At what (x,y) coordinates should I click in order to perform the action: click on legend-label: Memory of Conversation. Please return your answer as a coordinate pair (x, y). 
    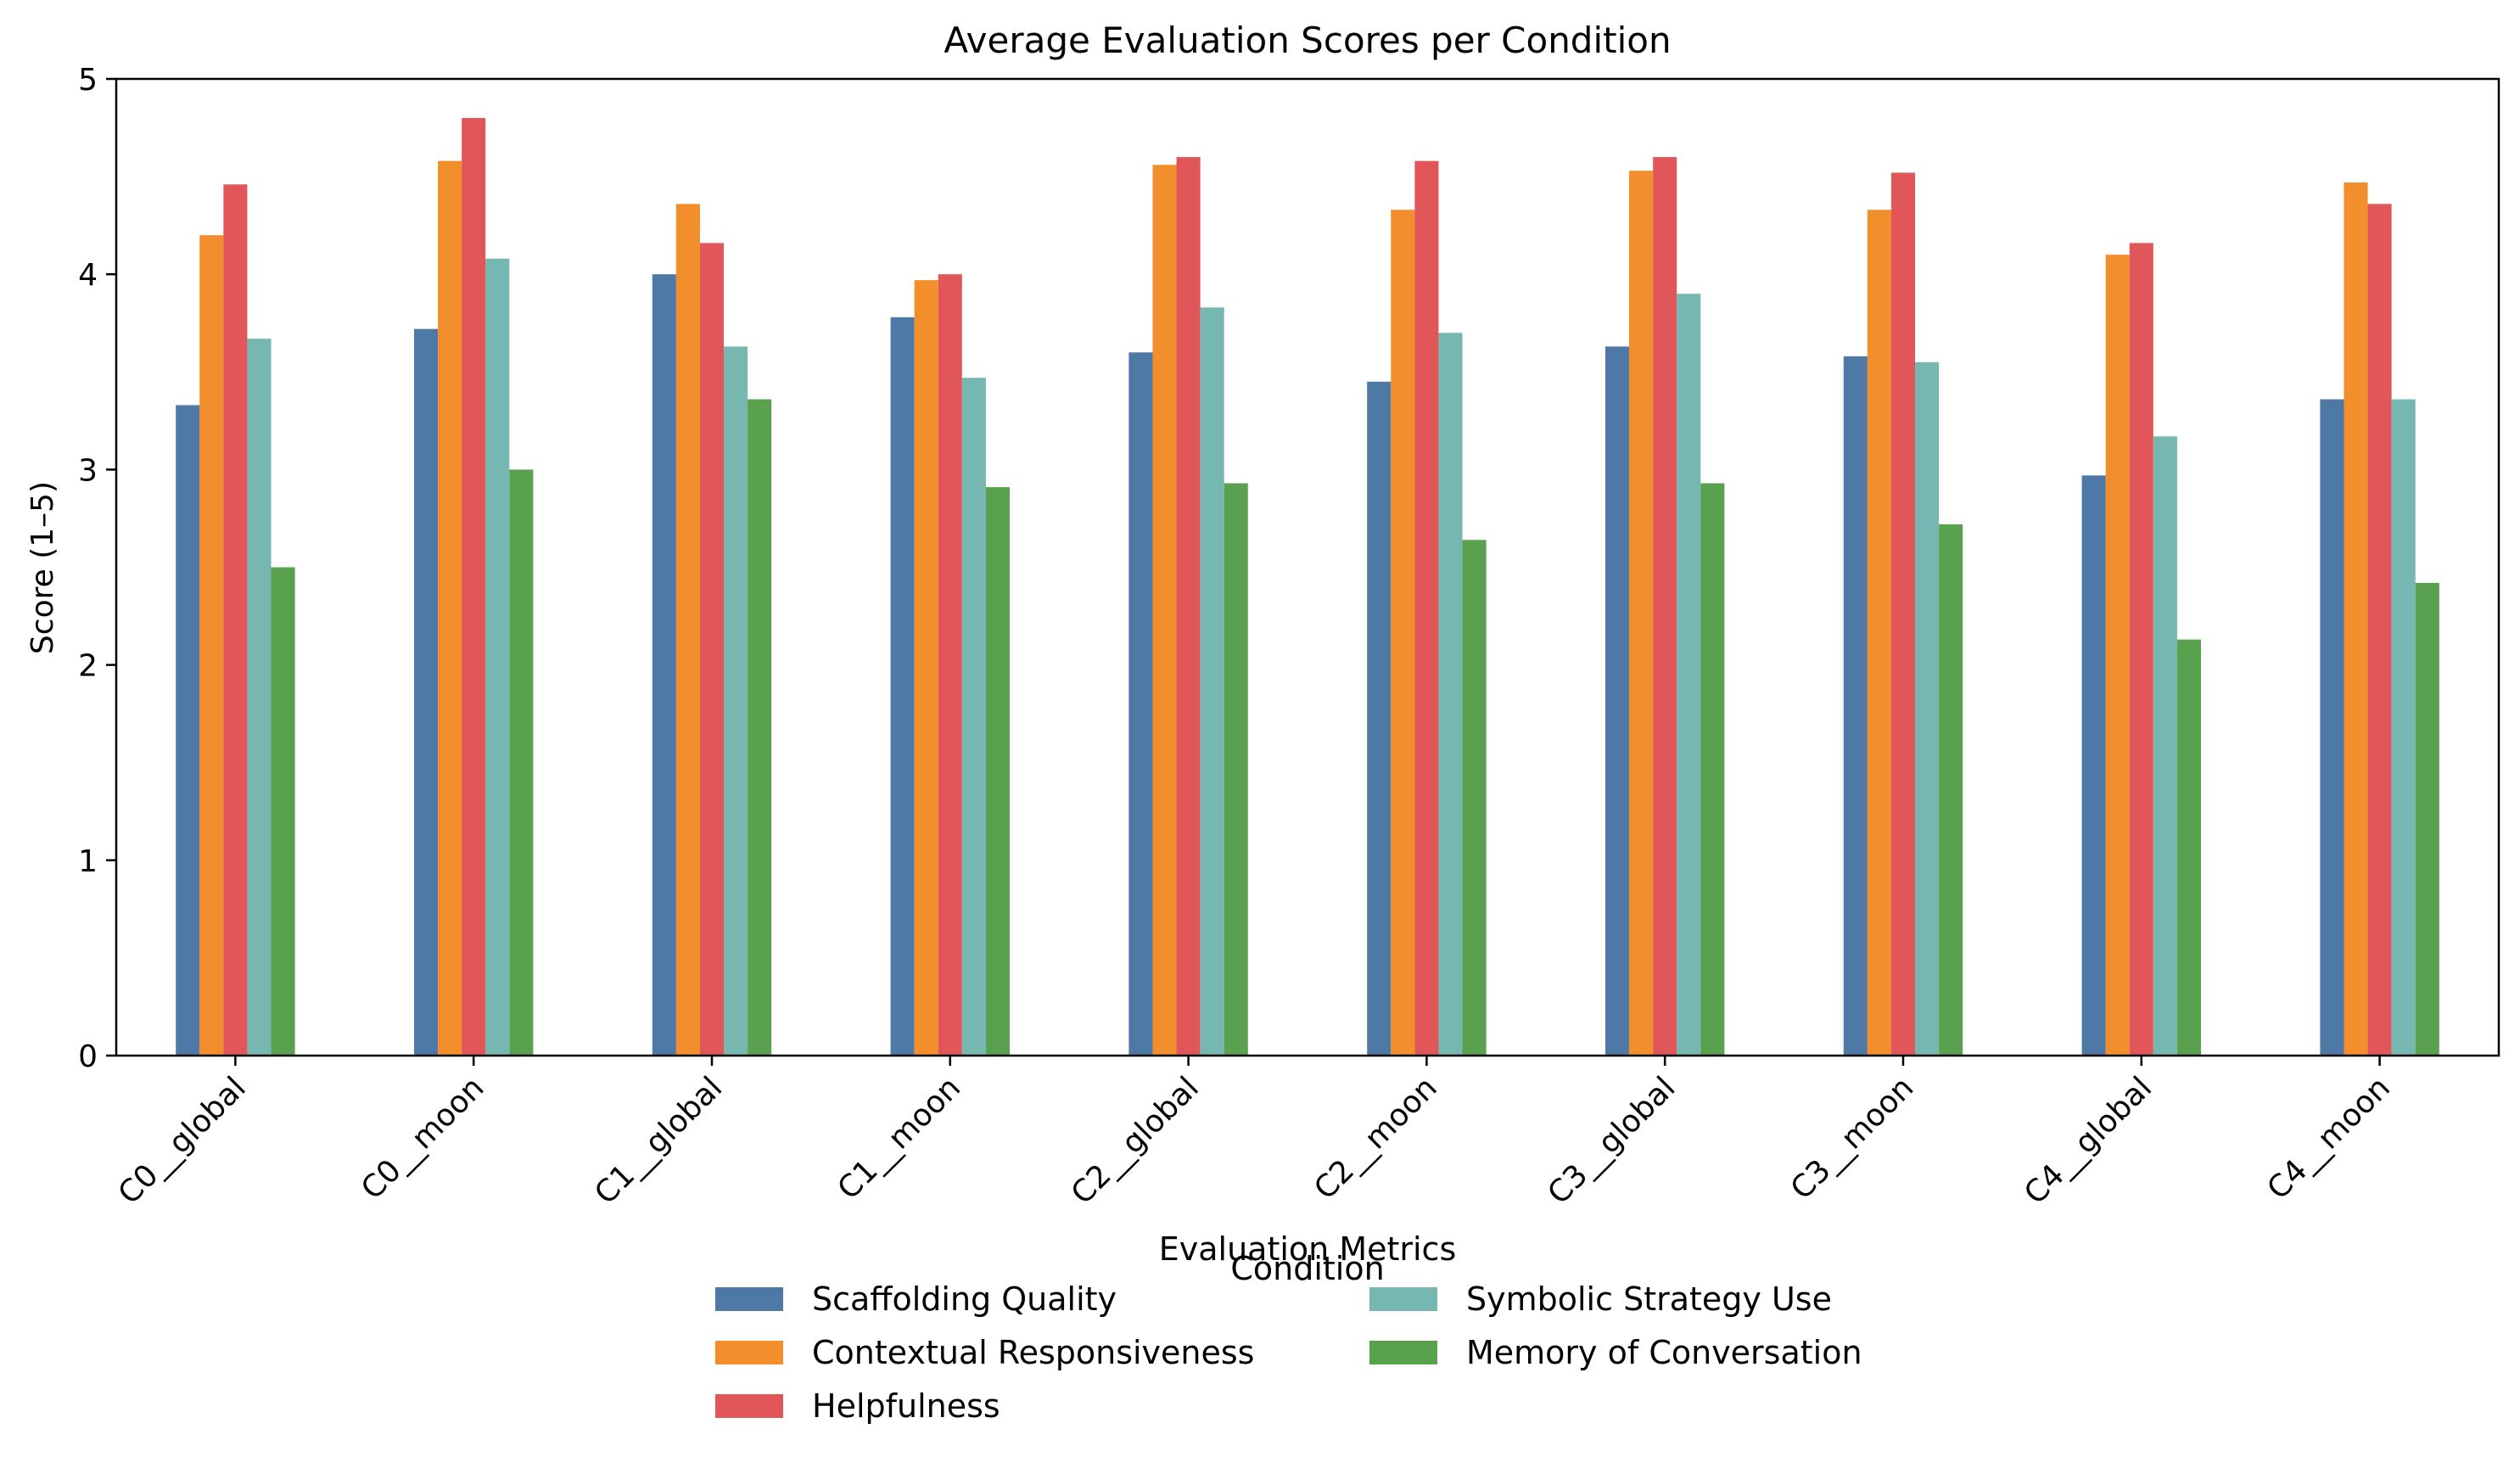
    Looking at the image, I should click on (1664, 1352).